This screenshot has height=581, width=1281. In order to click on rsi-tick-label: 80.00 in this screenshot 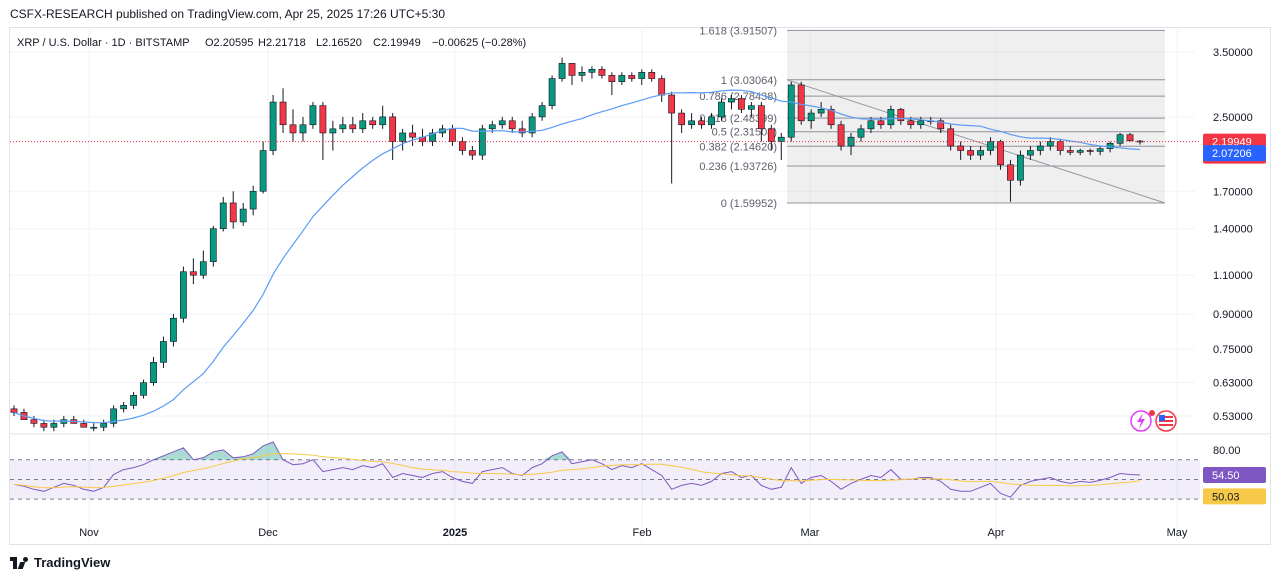, I will do `click(1227, 451)`.